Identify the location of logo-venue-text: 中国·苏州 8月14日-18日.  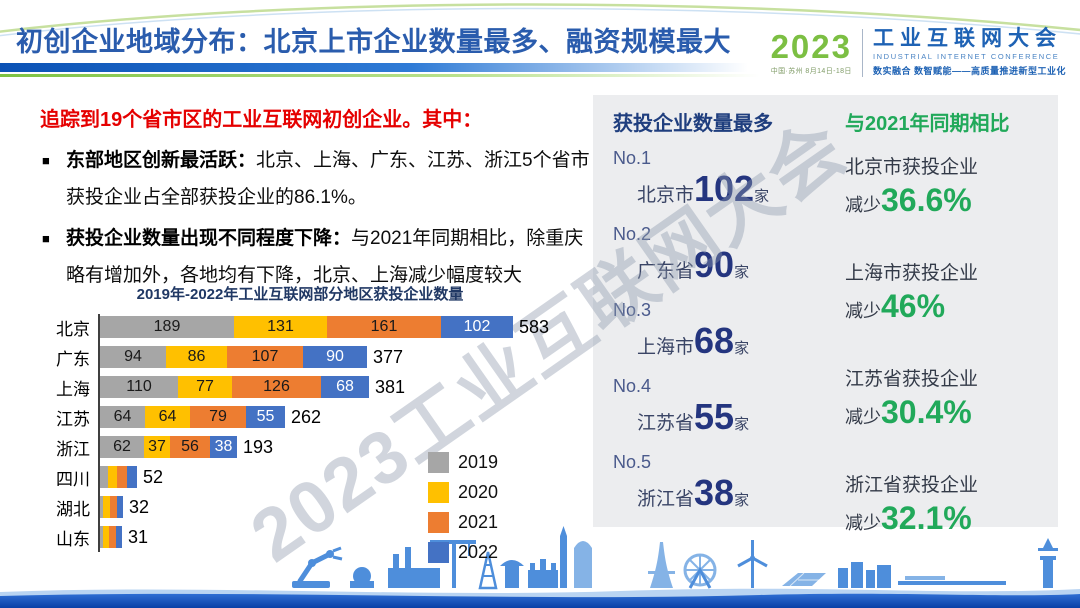
(811, 71).